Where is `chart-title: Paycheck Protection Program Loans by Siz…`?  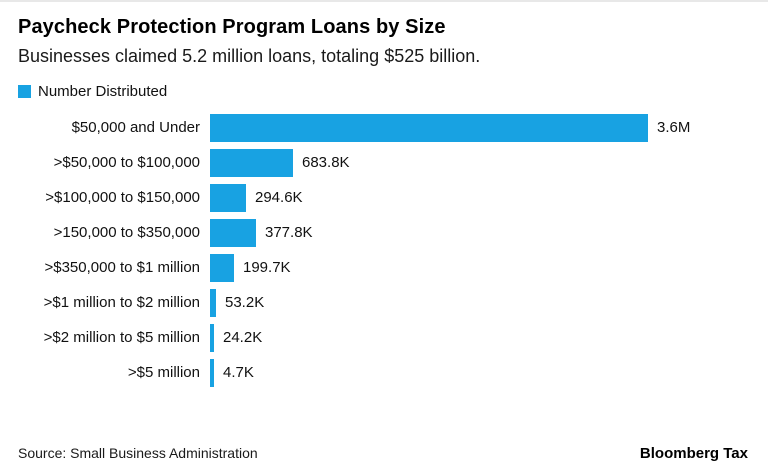
chart-title: Paycheck Protection Program Loans by Siz… is located at coordinates (232, 27).